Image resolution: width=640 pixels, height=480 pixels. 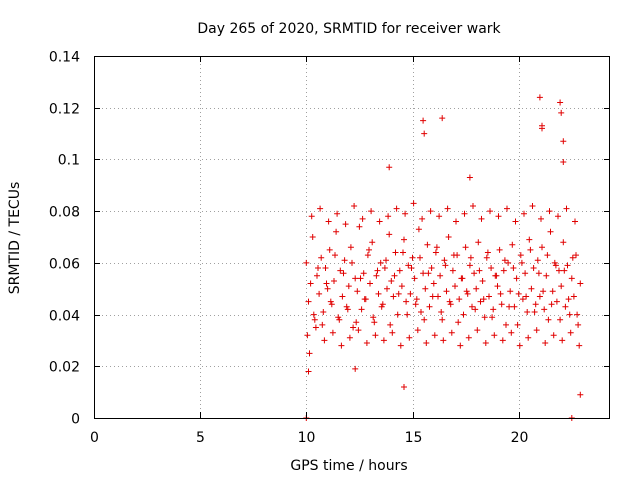 I want to click on y-tick-label: 0.06, so click(x=64, y=265).